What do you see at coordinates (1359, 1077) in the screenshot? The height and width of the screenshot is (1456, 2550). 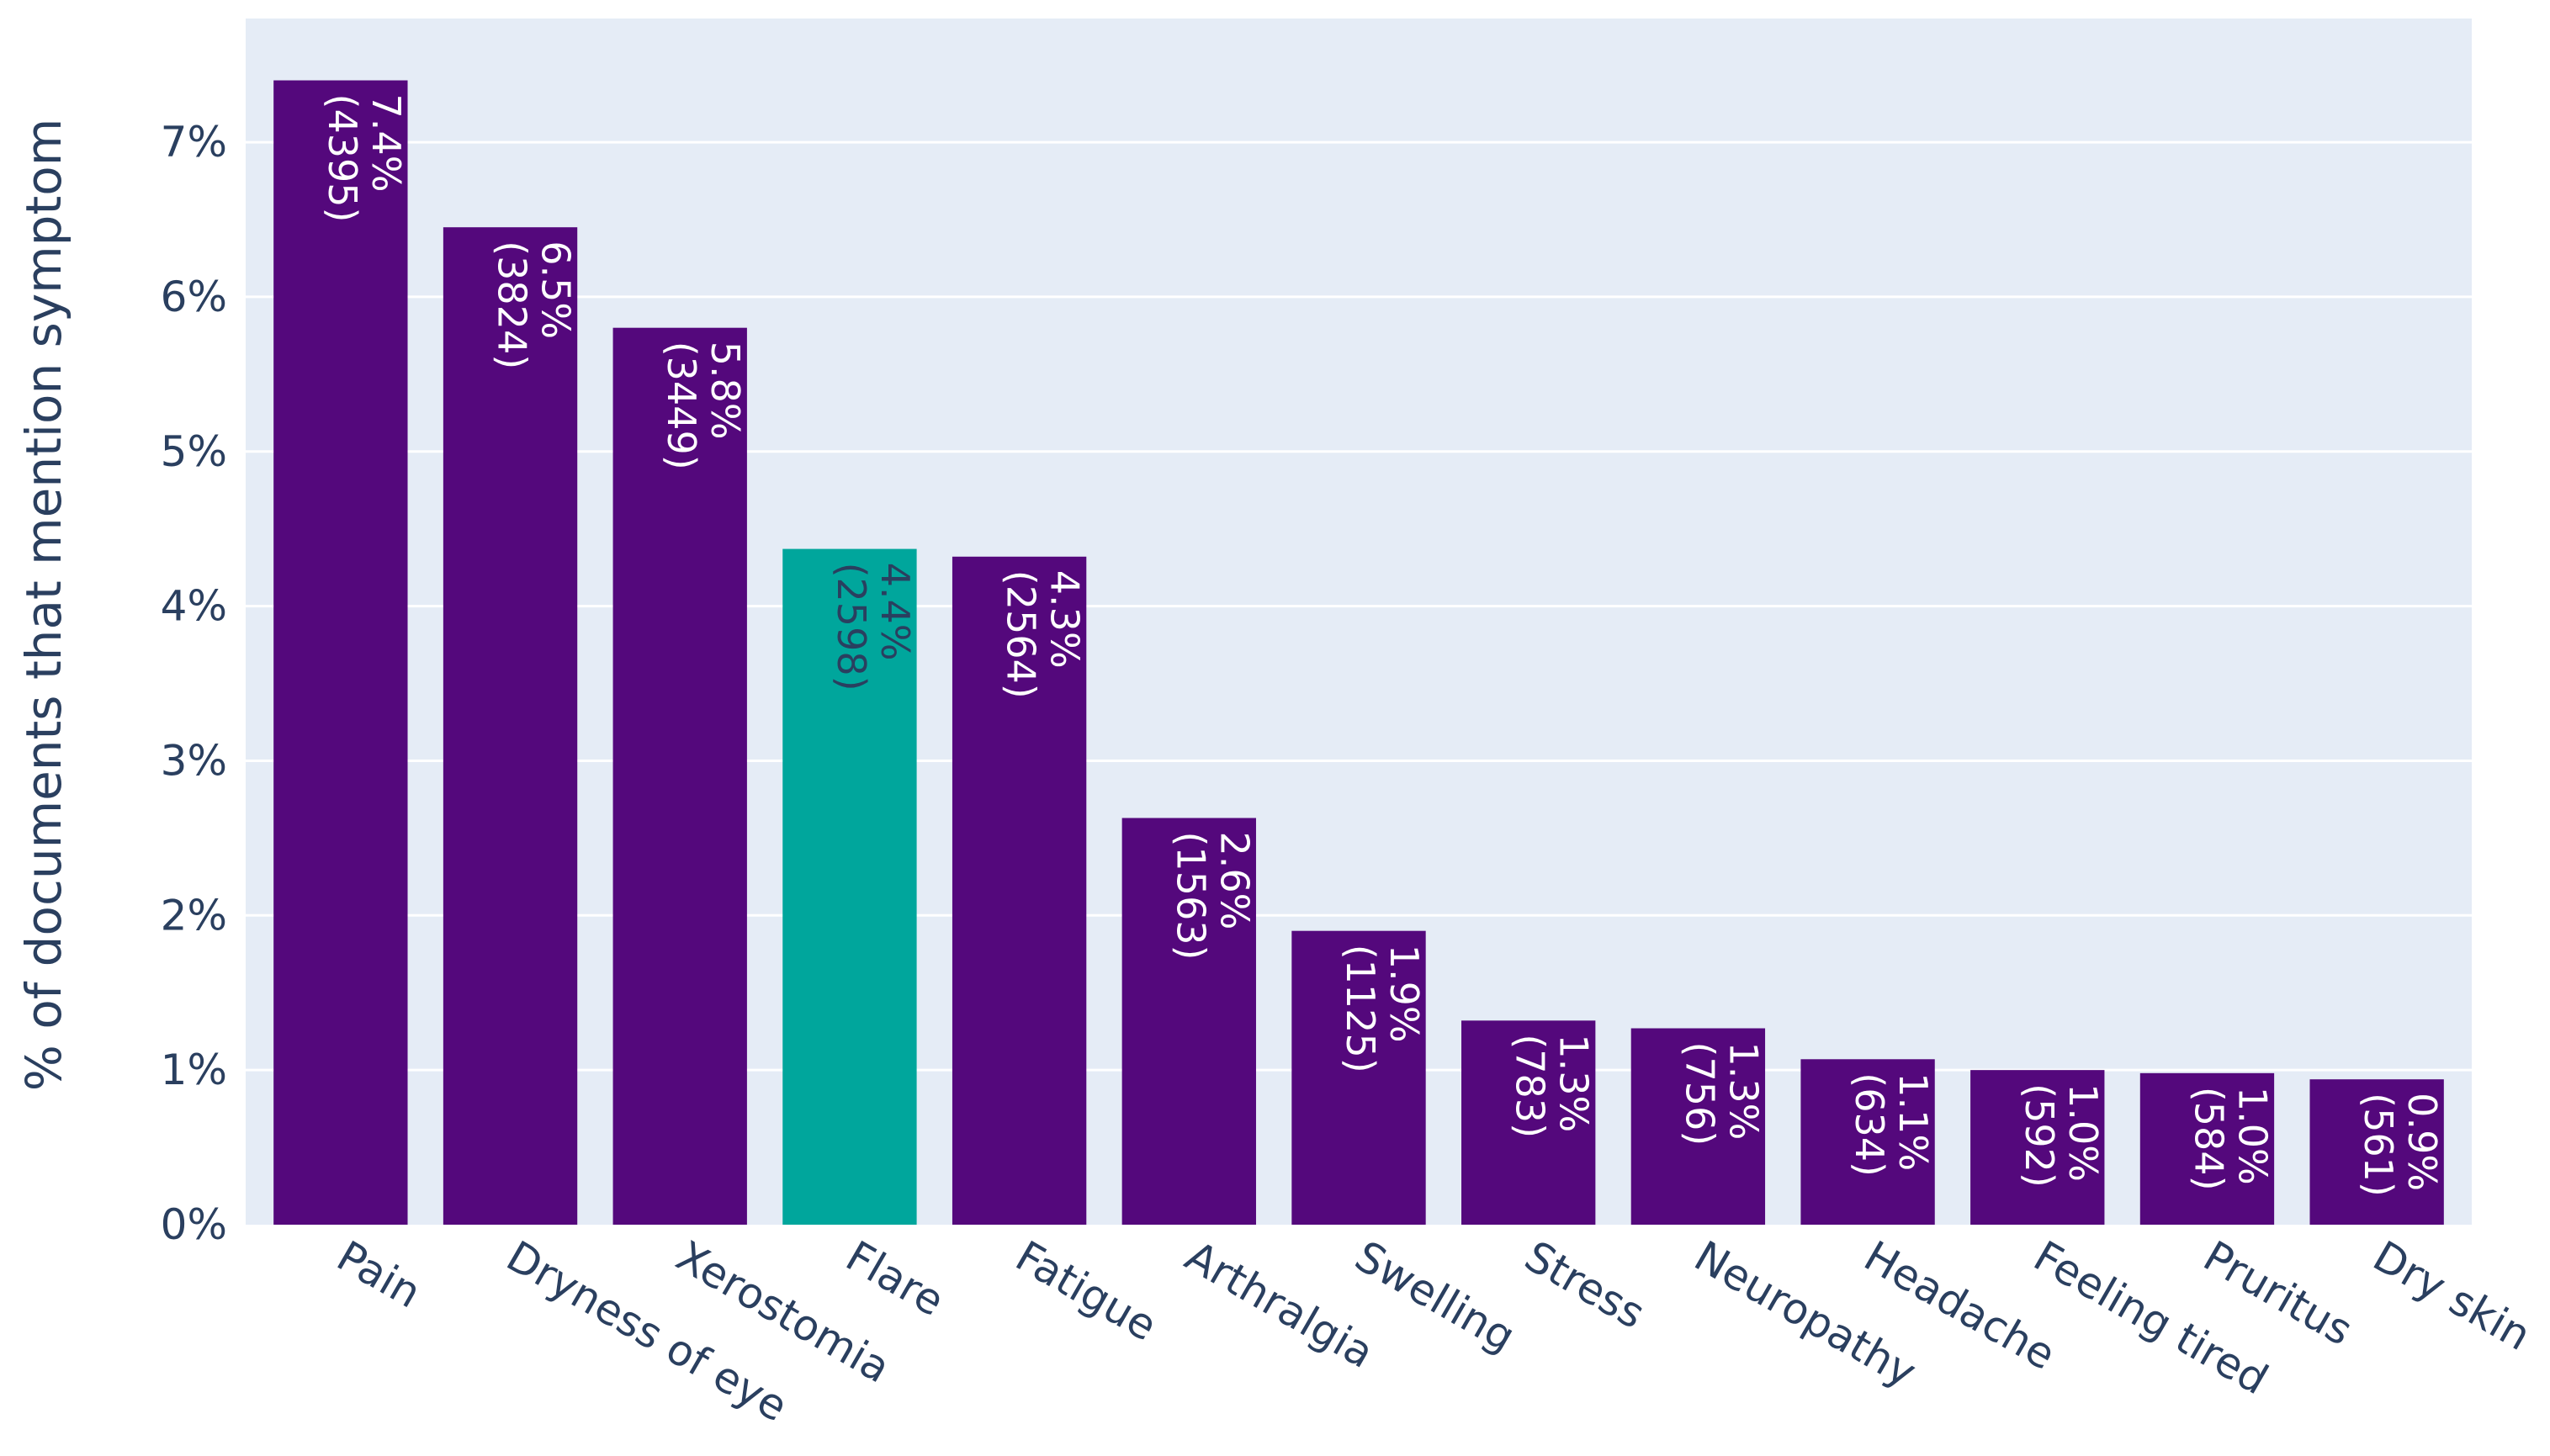 I see `bar-swelling` at bounding box center [1359, 1077].